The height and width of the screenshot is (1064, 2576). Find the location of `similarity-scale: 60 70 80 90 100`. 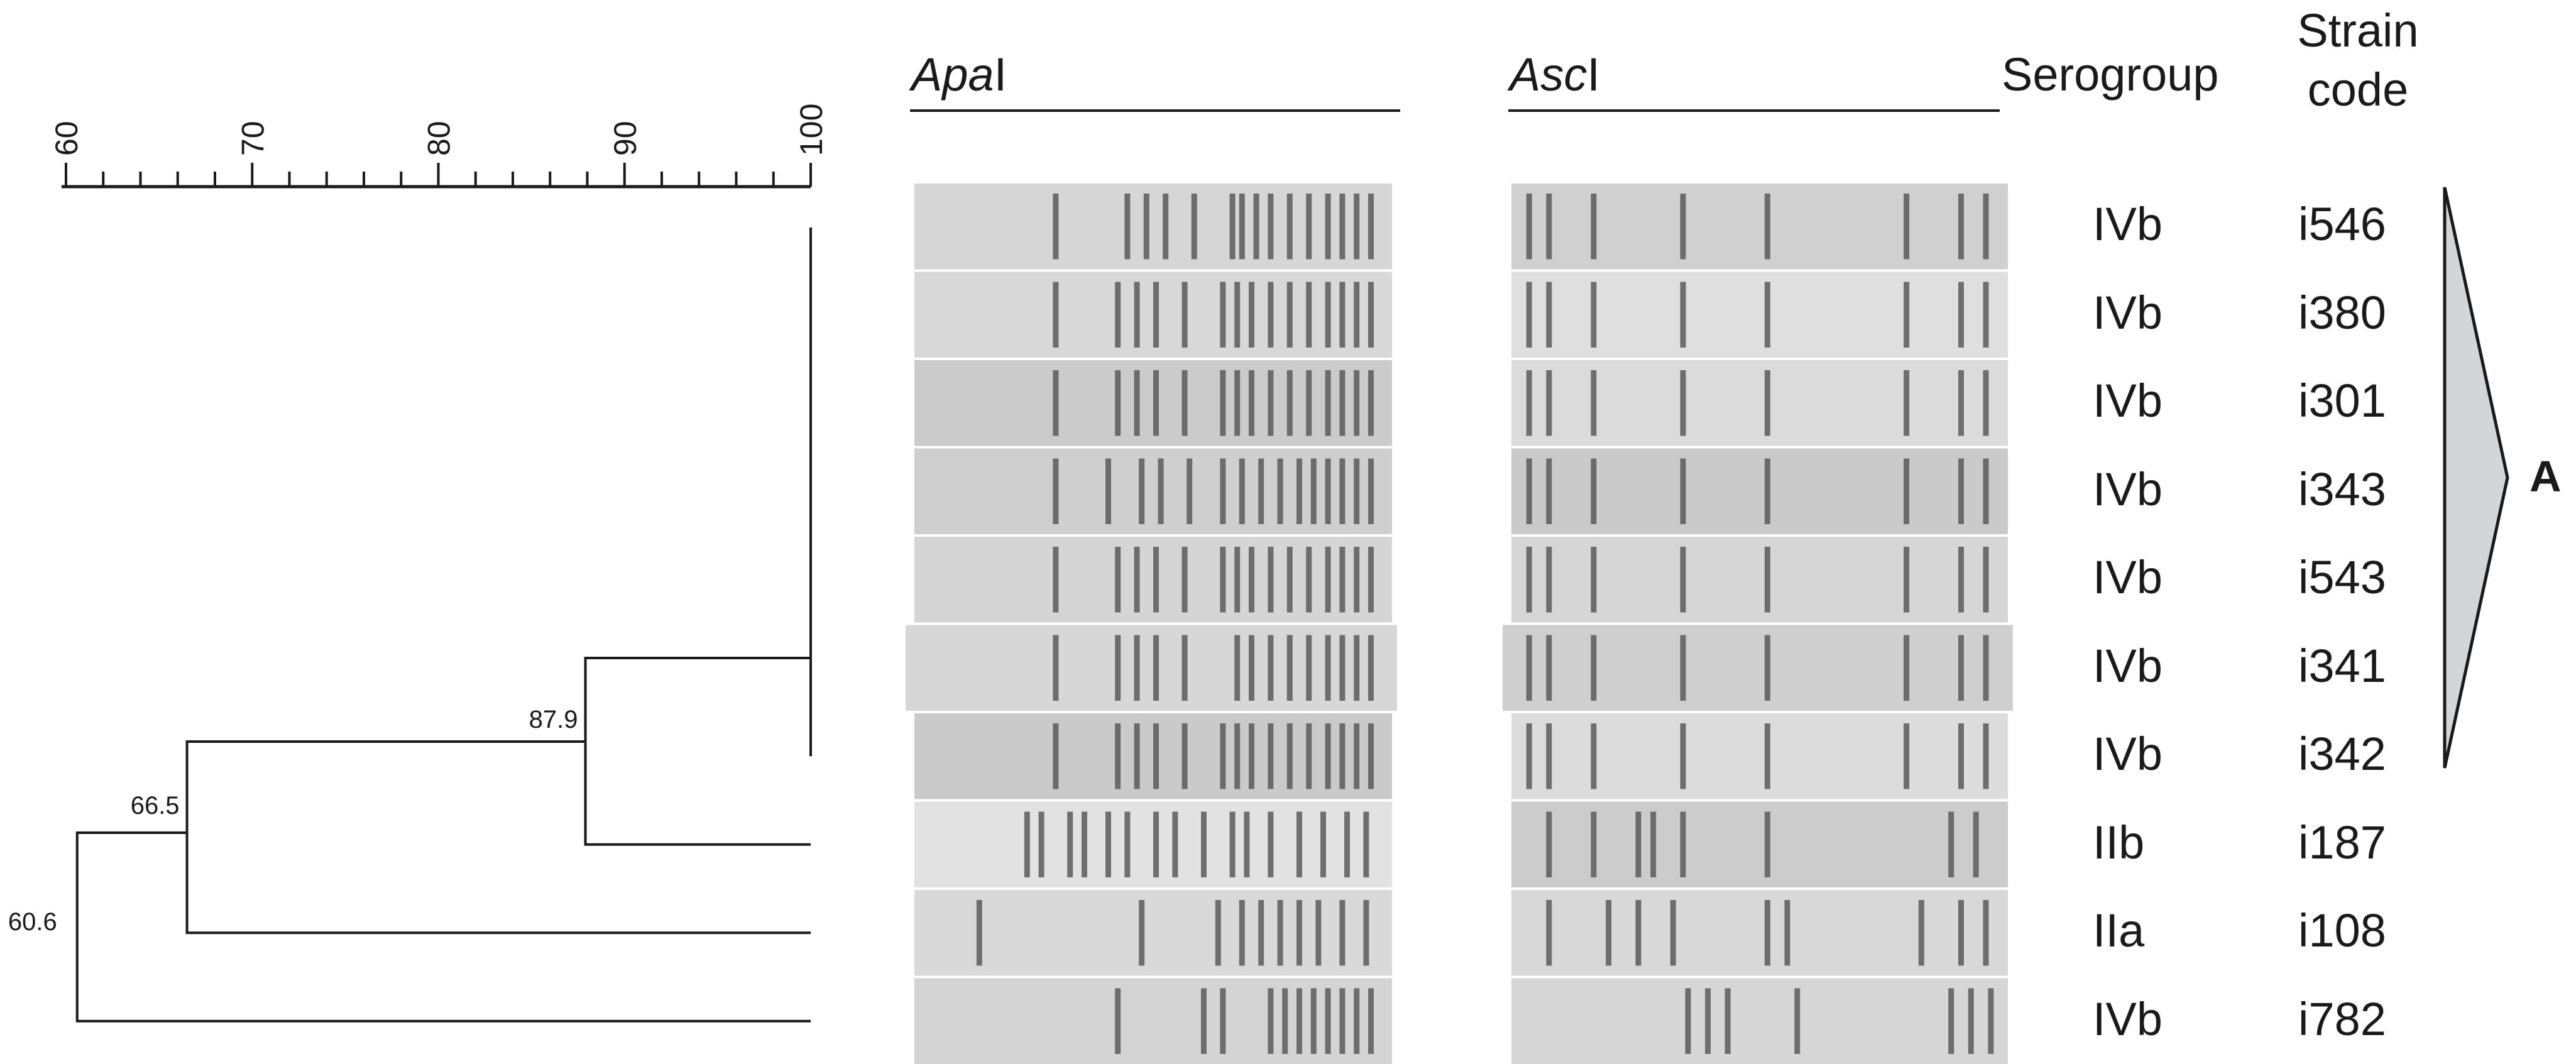

similarity-scale: 60 70 80 90 100 is located at coordinates (439, 147).